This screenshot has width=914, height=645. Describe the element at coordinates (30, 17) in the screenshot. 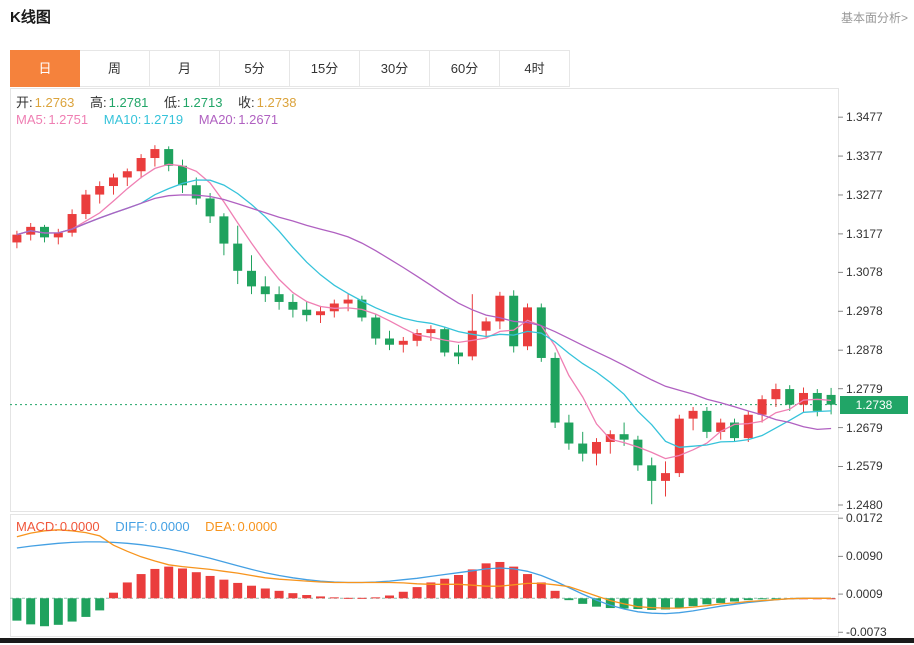

I see `page-title: K线图` at that location.